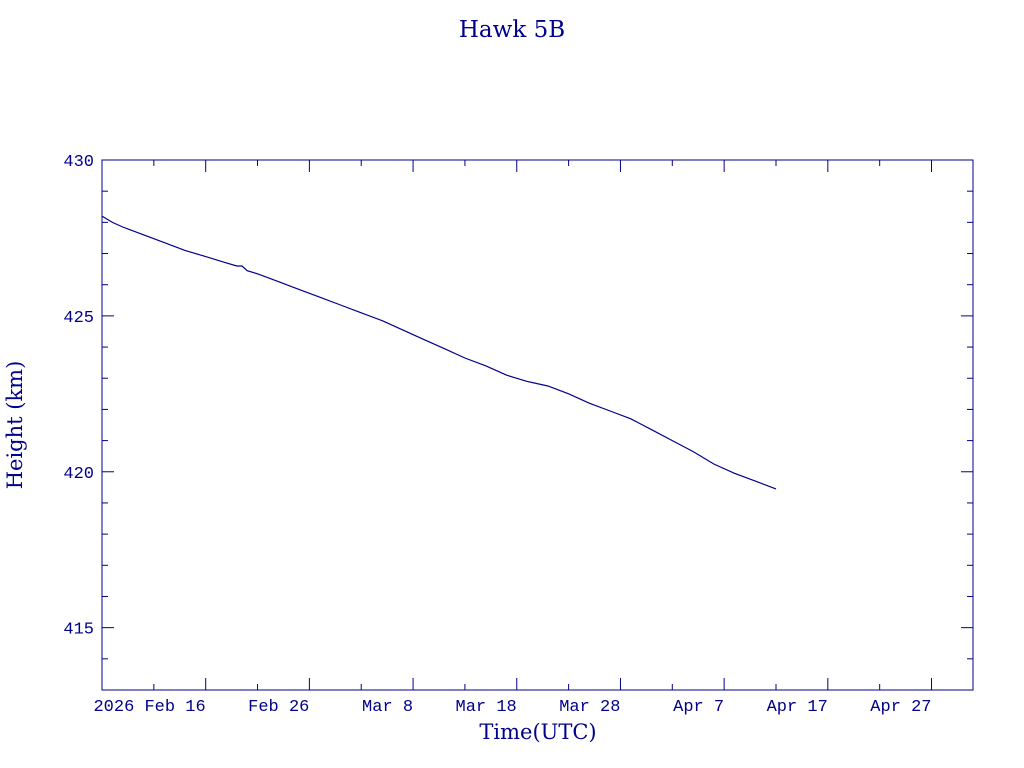  I want to click on x-tick-label: Mar 18, so click(486, 707).